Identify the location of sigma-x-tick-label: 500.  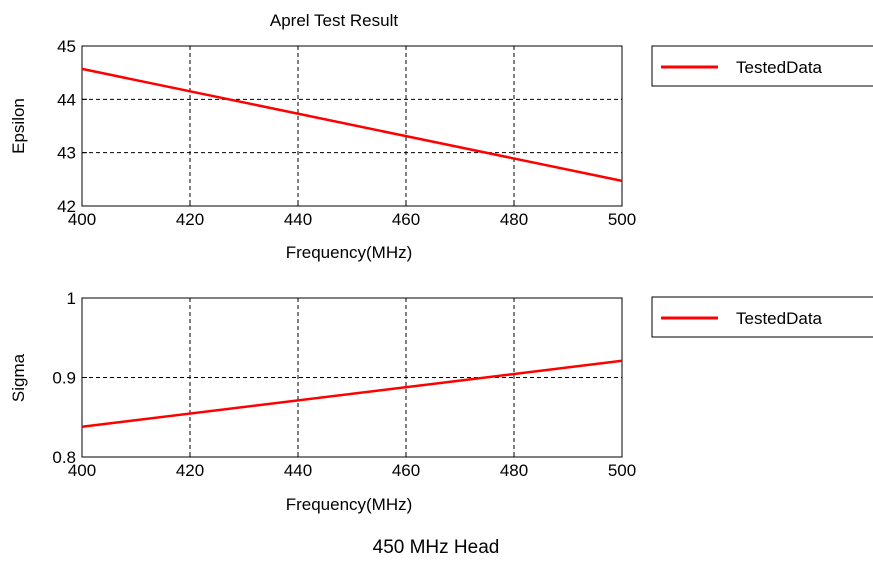
(622, 470).